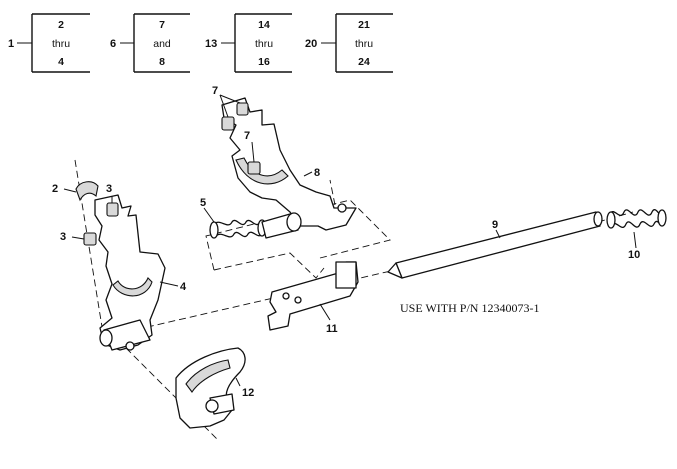 This screenshot has height=469, width=677. What do you see at coordinates (332, 329) in the screenshot?
I see `callout-11: 11` at bounding box center [332, 329].